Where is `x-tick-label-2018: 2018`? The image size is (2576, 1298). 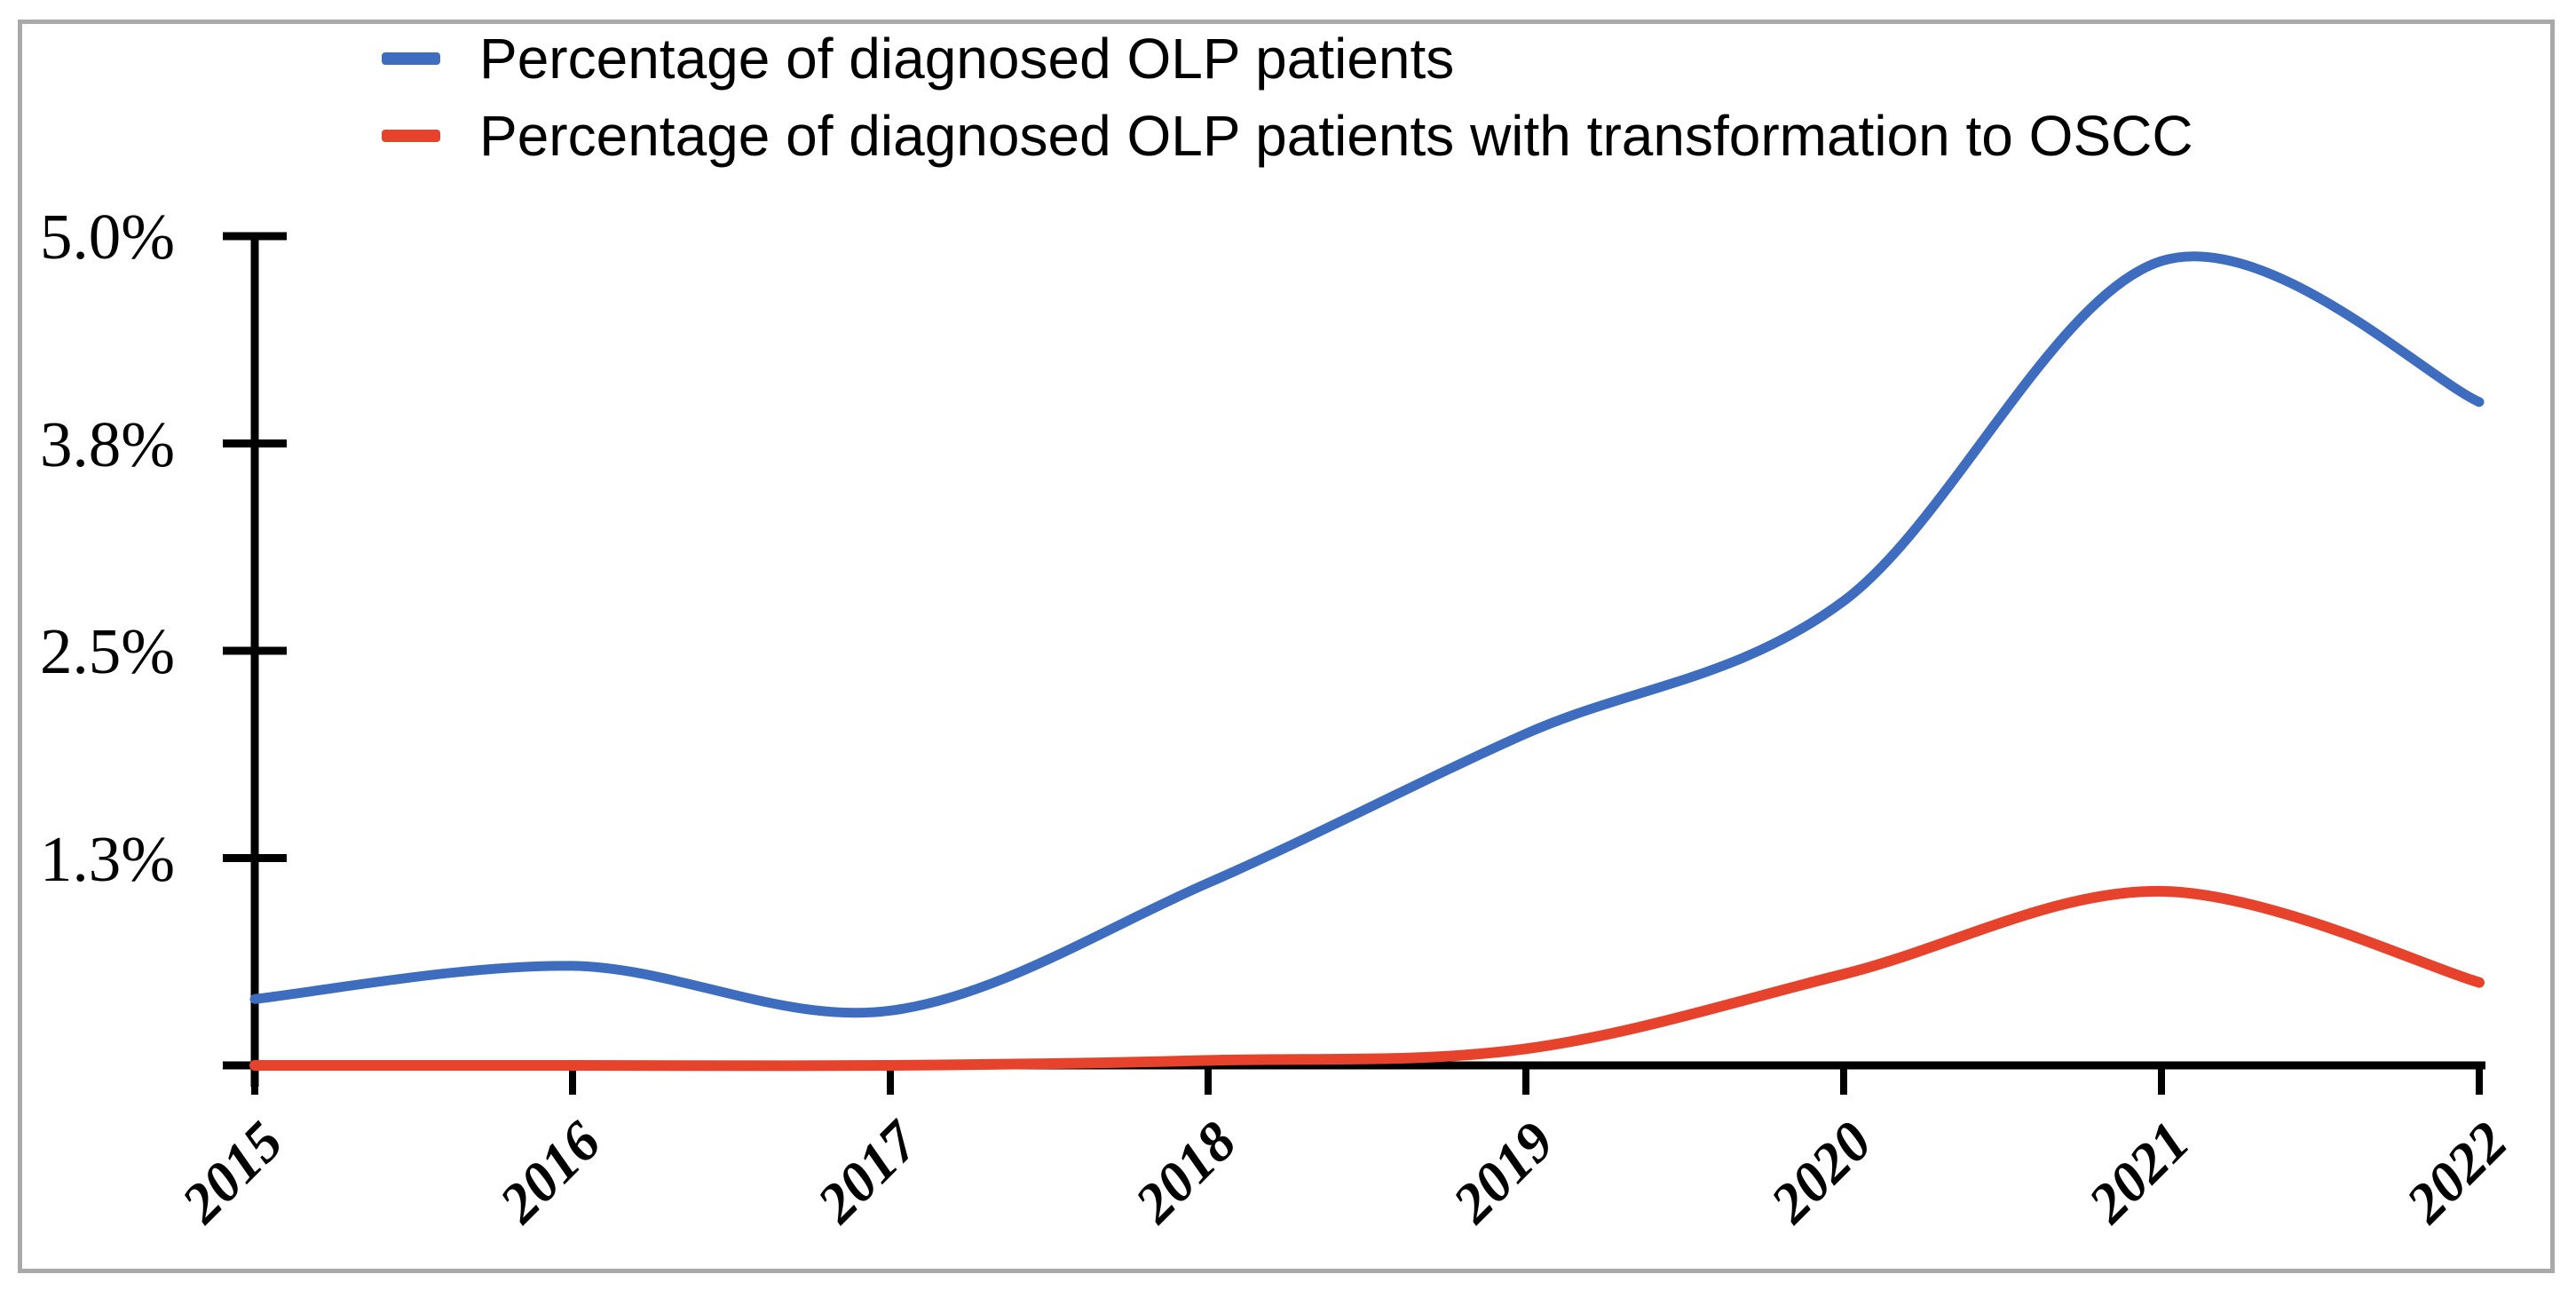 x-tick-label-2018: 2018 is located at coordinates (1184, 1173).